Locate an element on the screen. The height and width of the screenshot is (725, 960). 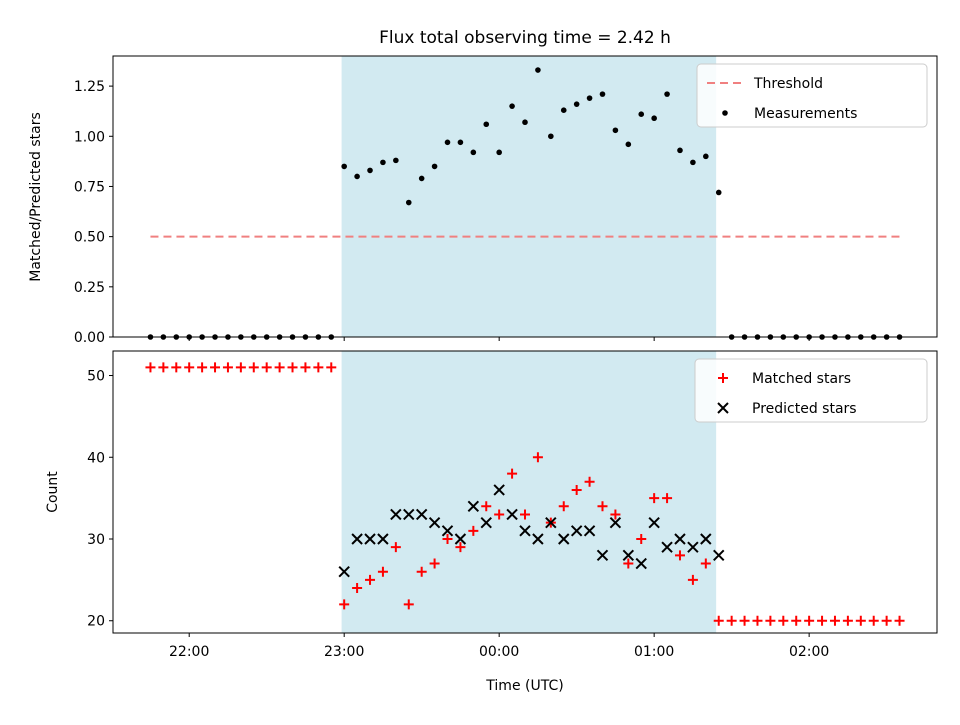
bottom-y-tick-label: 20 is located at coordinates (96, 622).